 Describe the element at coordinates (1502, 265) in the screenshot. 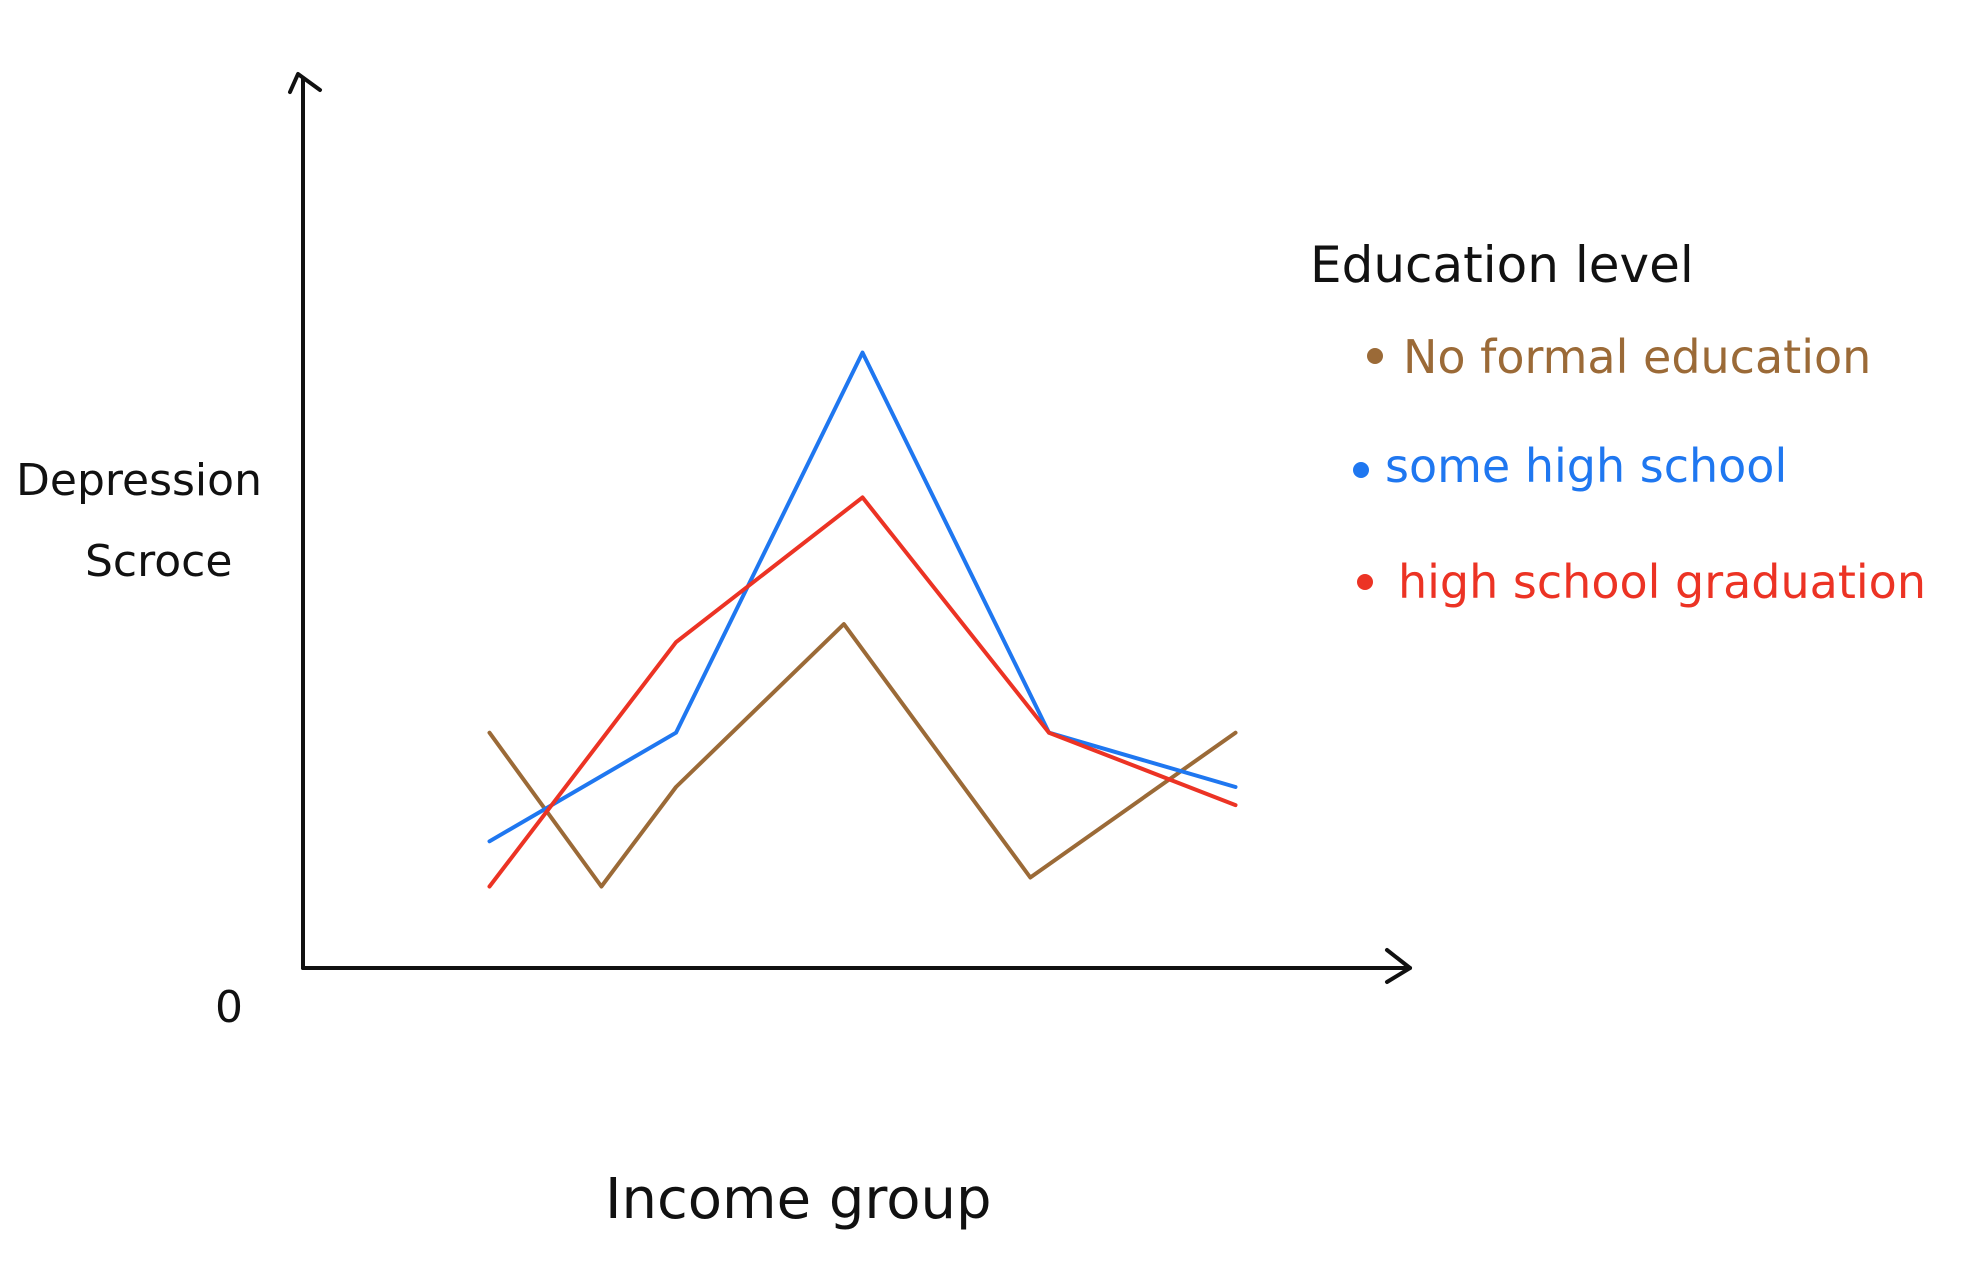

I see `legend-title: Education level` at that location.